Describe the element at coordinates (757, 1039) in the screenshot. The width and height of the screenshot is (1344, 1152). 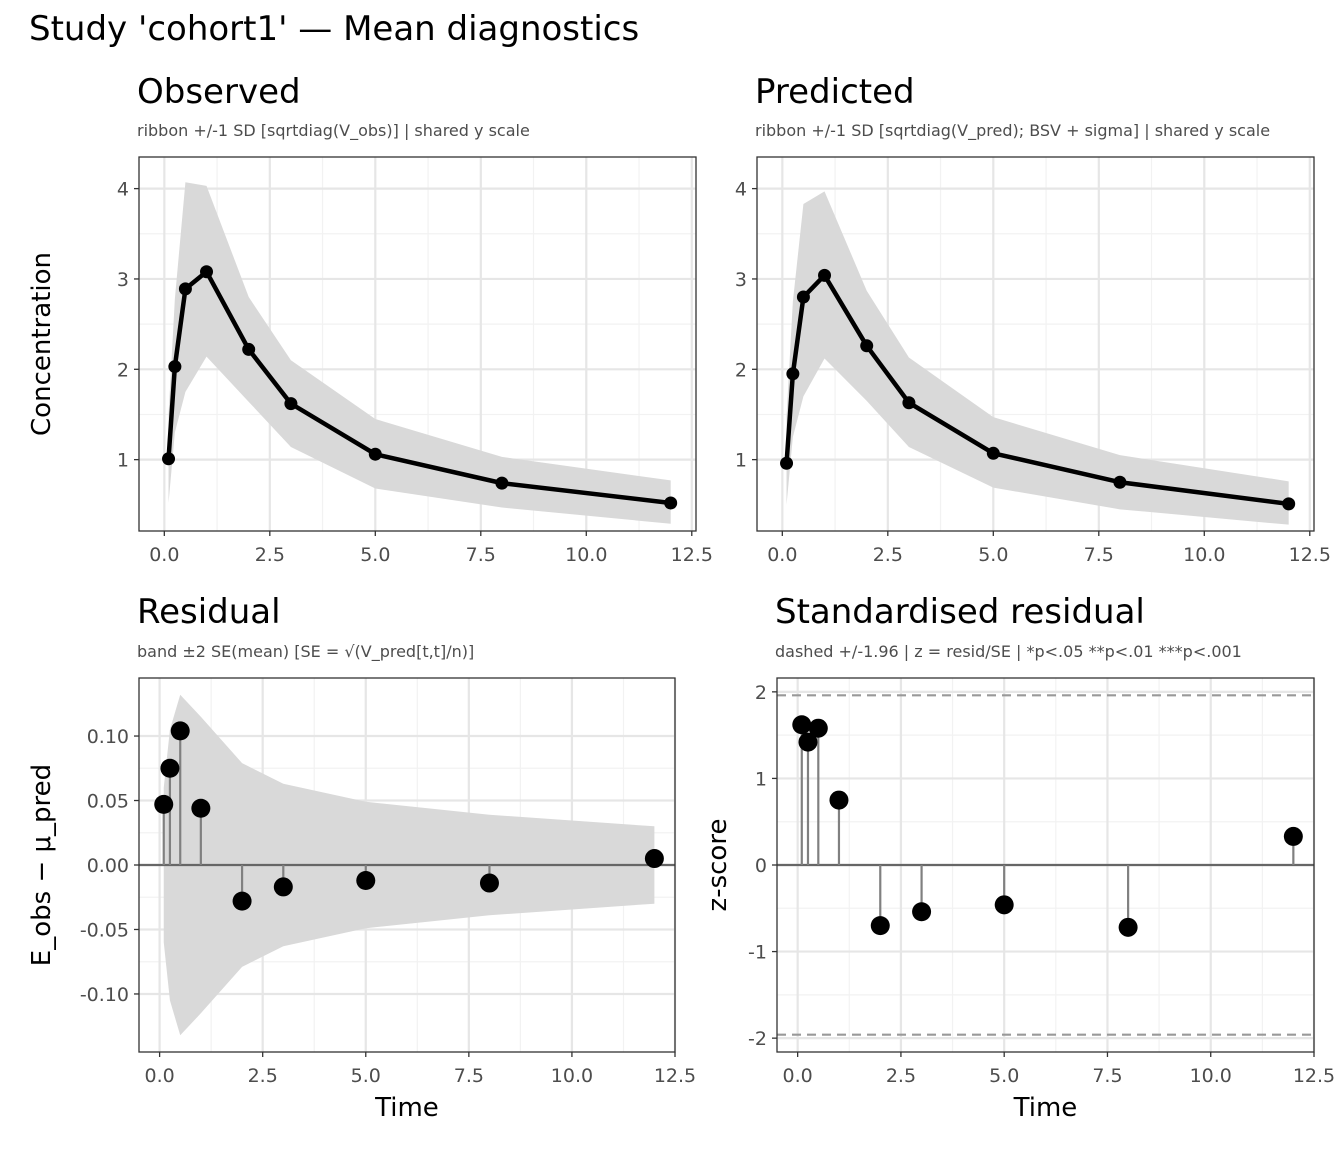
I see `y-tick-label: -2` at that location.